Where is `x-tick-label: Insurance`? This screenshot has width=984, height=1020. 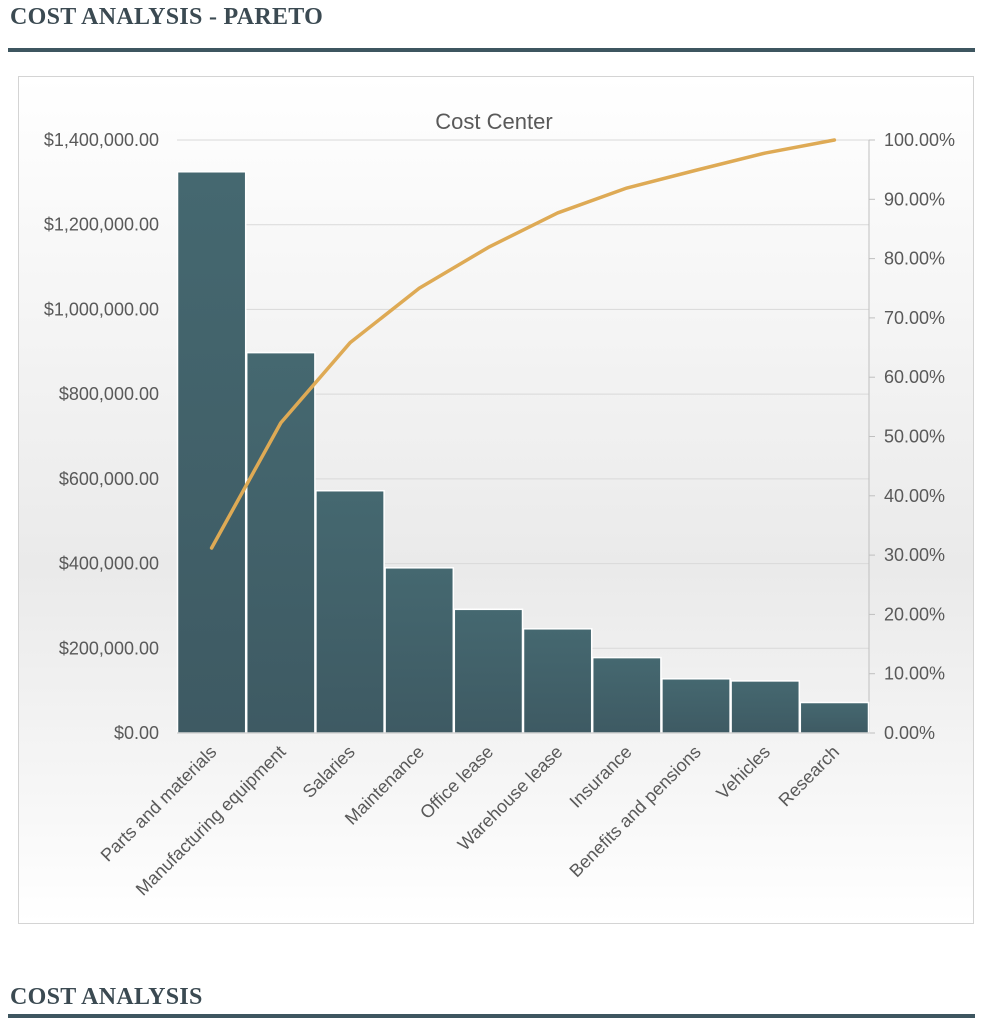 x-tick-label: Insurance is located at coordinates (601, 777).